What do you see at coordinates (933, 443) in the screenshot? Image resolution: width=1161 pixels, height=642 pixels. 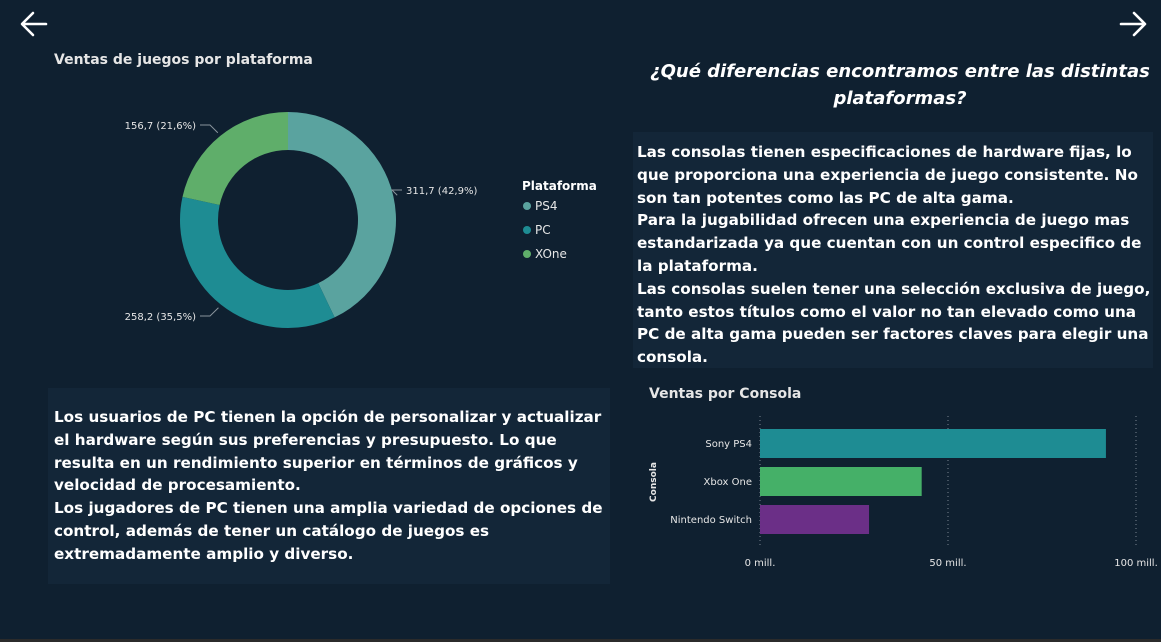 I see `bar-sony-ps4` at bounding box center [933, 443].